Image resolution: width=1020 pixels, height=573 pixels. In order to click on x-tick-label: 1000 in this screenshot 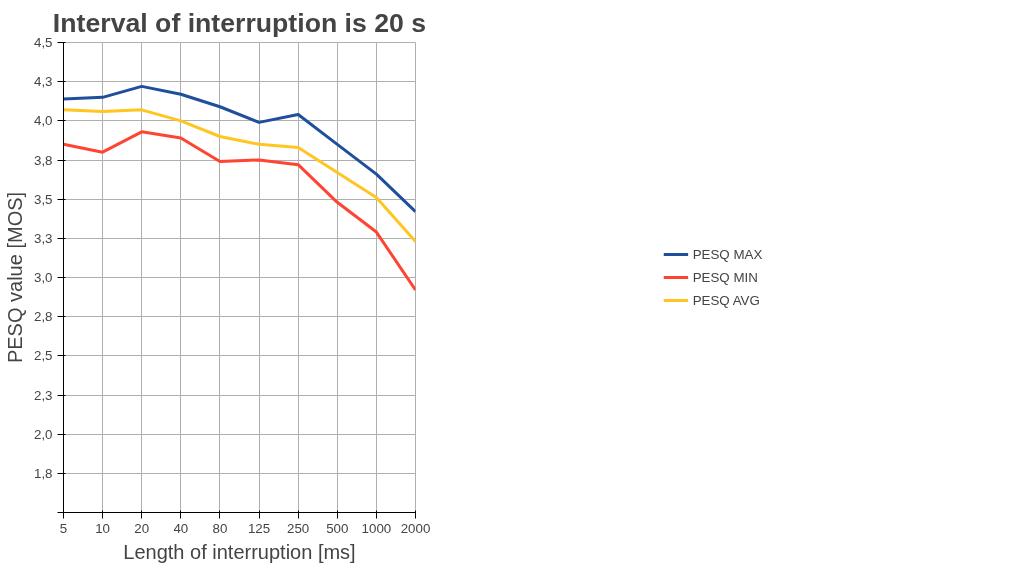, I will do `click(376, 528)`.